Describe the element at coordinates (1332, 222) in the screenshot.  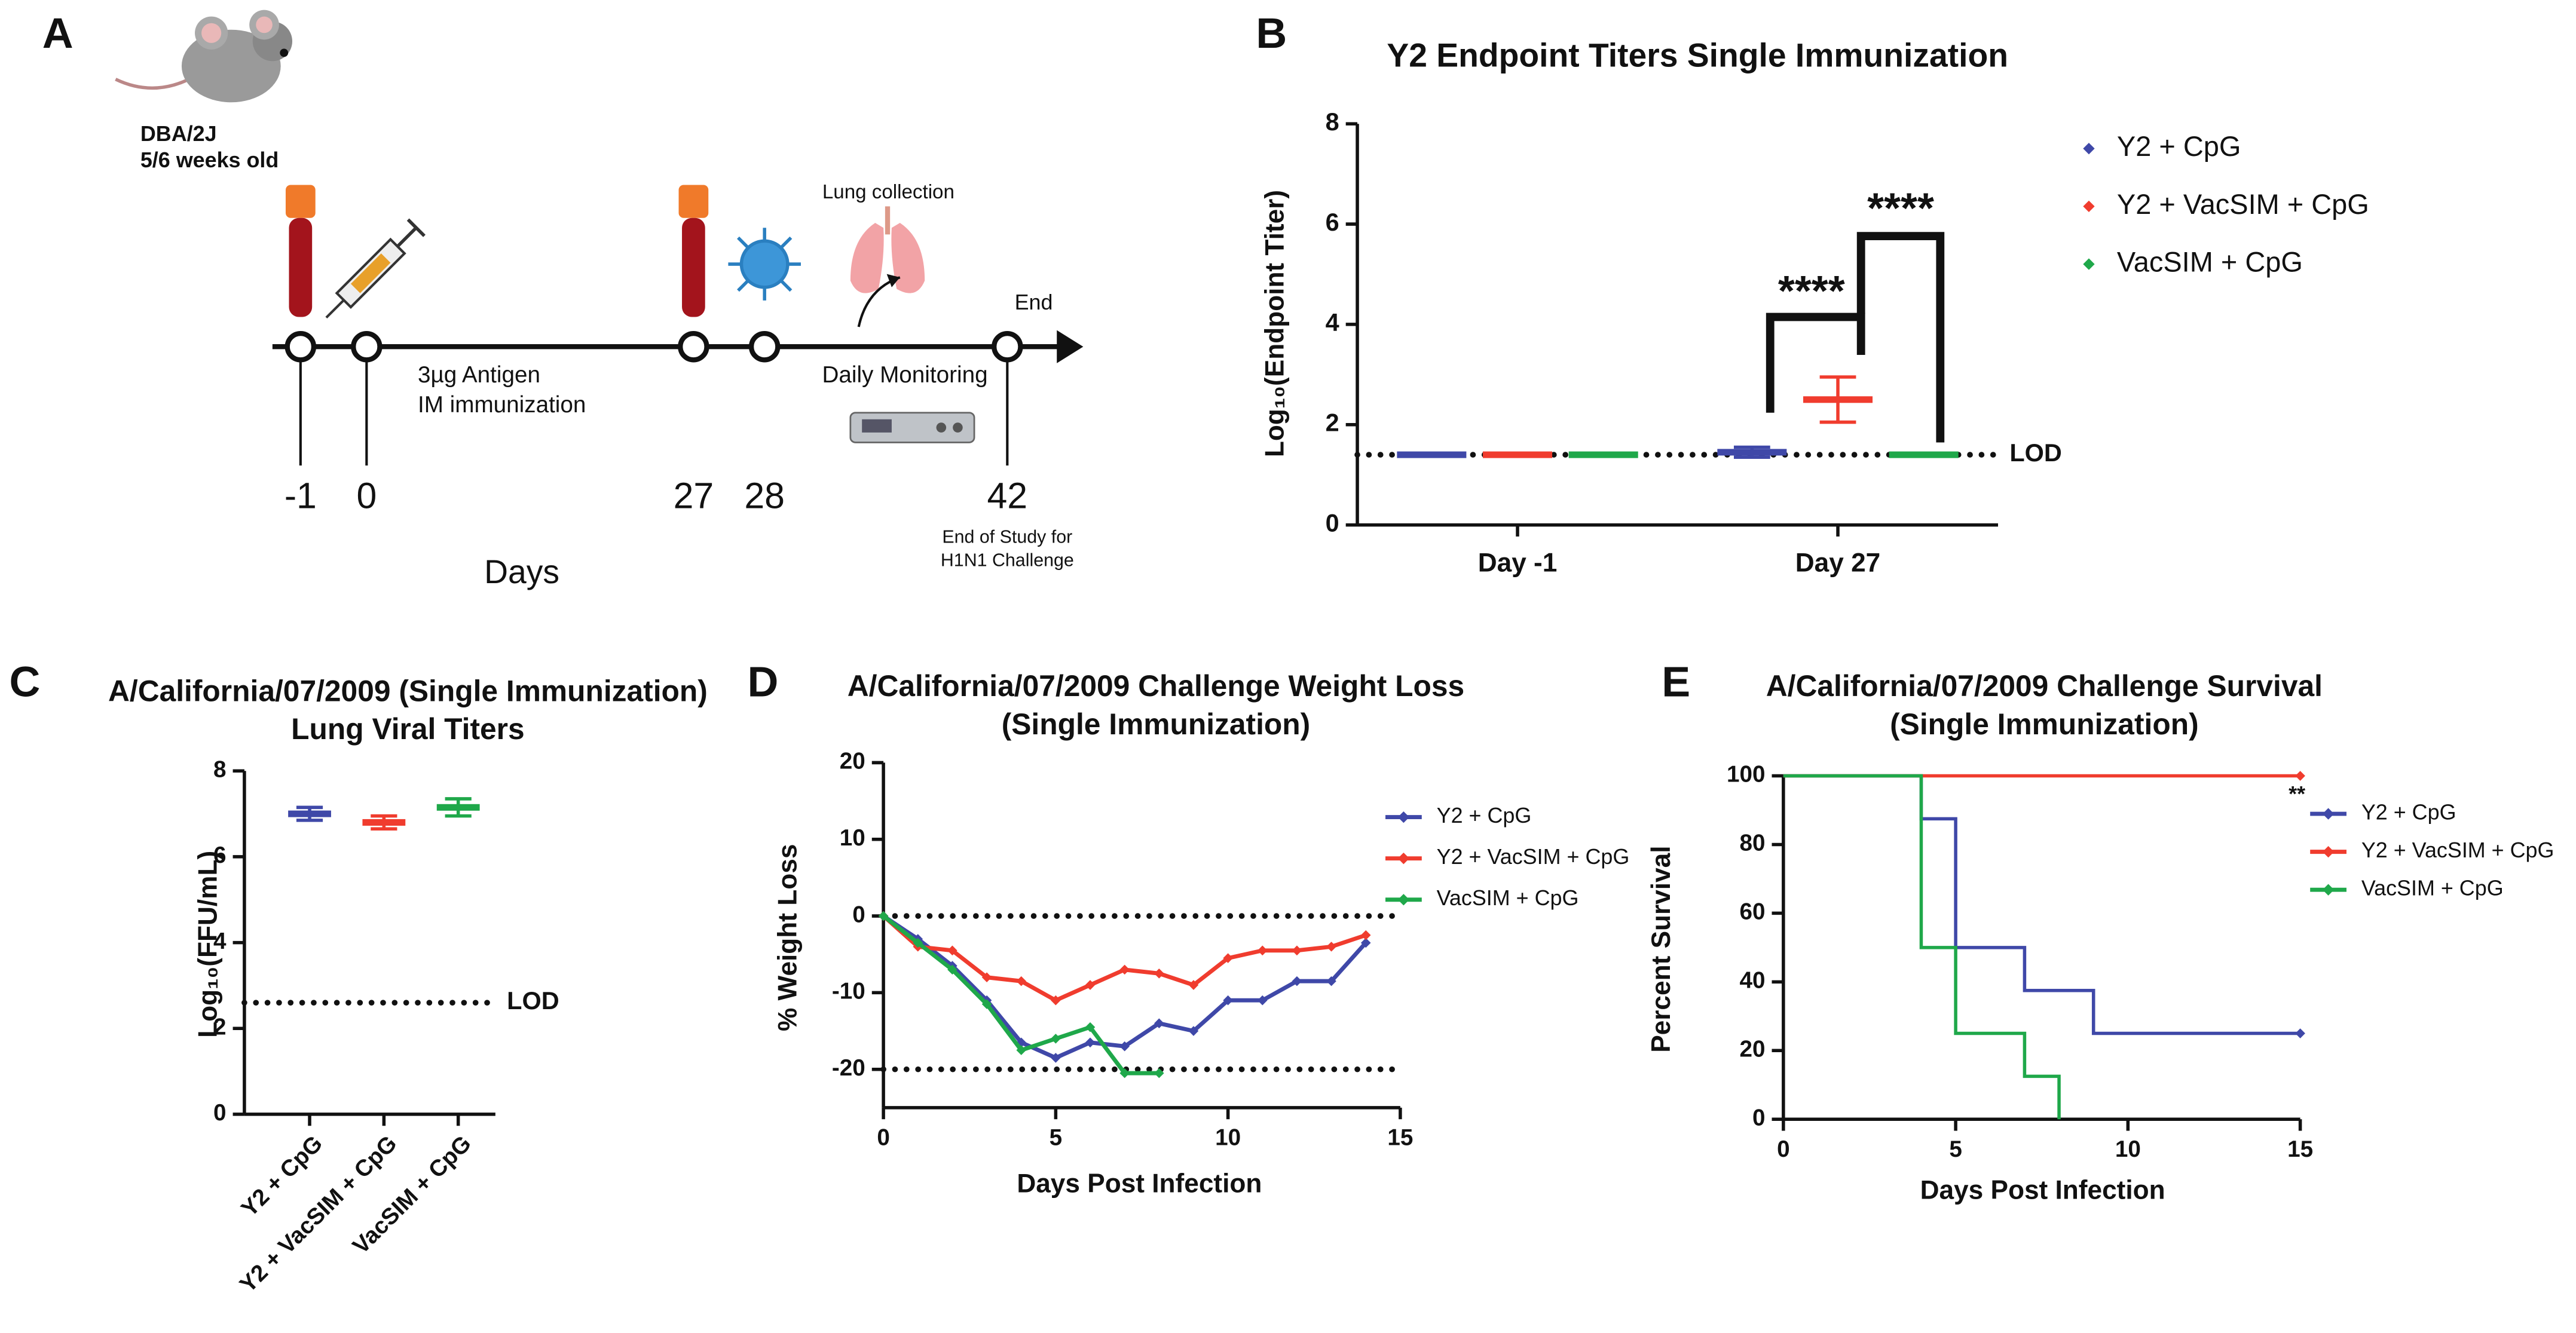
I see `y-tick-label: 6` at that location.